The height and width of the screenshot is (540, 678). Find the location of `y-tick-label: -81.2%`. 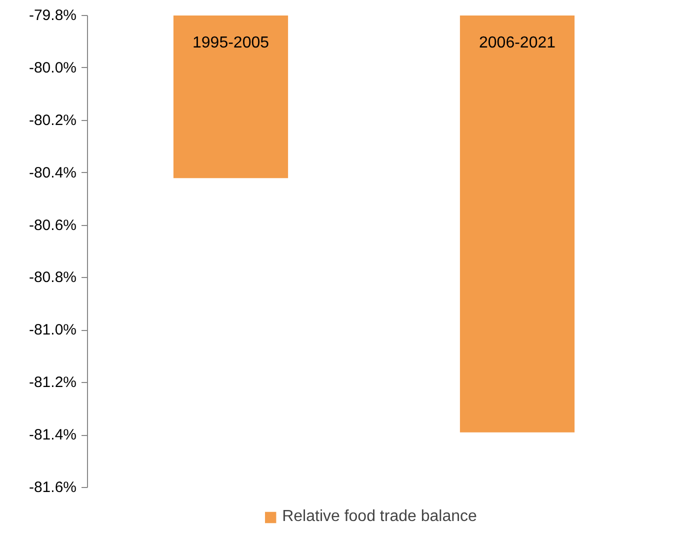

y-tick-label: -81.2% is located at coordinates (52, 383).